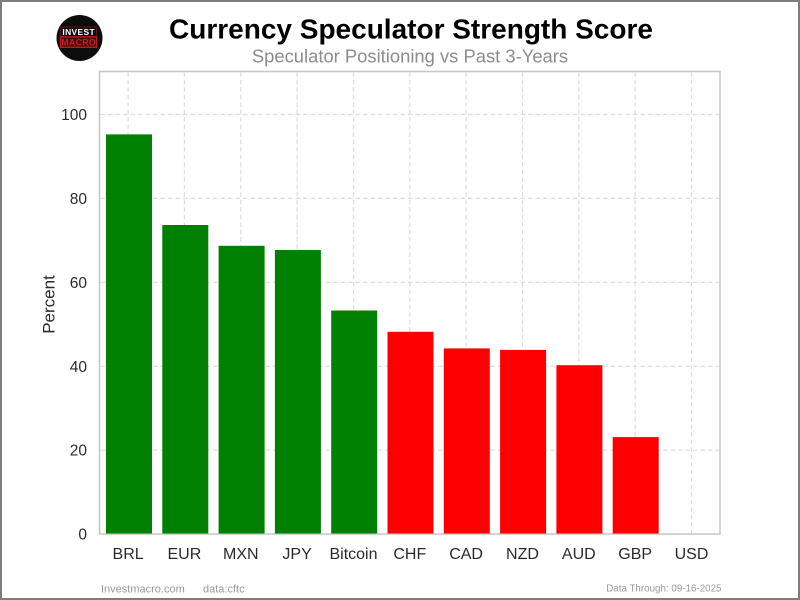 This screenshot has width=800, height=600. What do you see at coordinates (692, 554) in the screenshot?
I see `svg-text: USD` at bounding box center [692, 554].